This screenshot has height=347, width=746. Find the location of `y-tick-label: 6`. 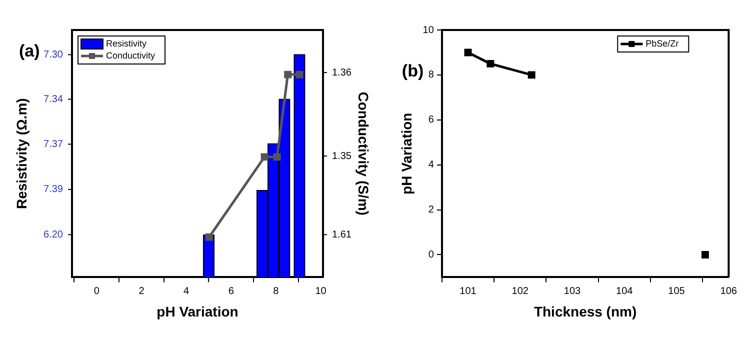

y-tick-label: 6 is located at coordinates (431, 120).